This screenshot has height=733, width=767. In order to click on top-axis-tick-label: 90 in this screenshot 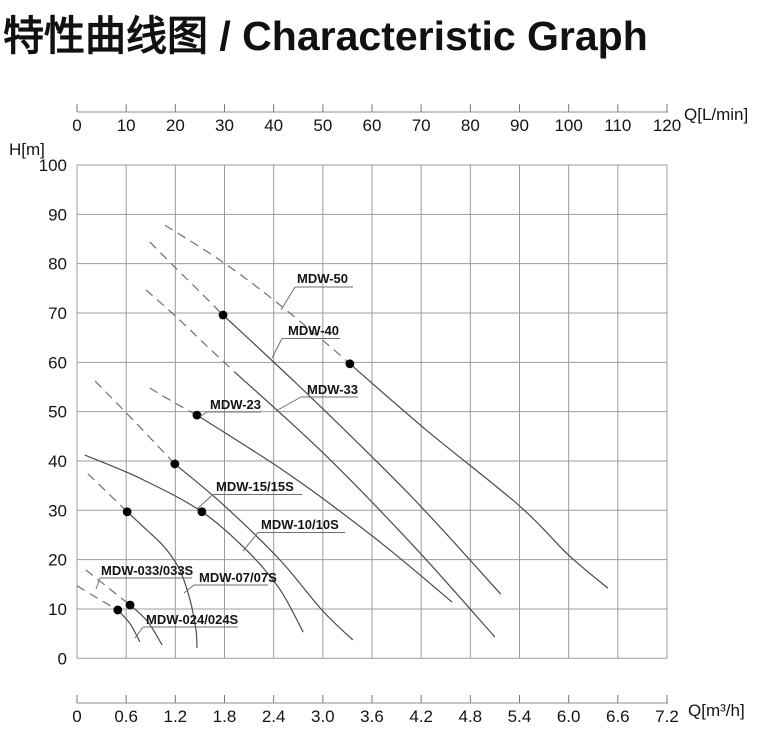, I will do `click(519, 125)`.